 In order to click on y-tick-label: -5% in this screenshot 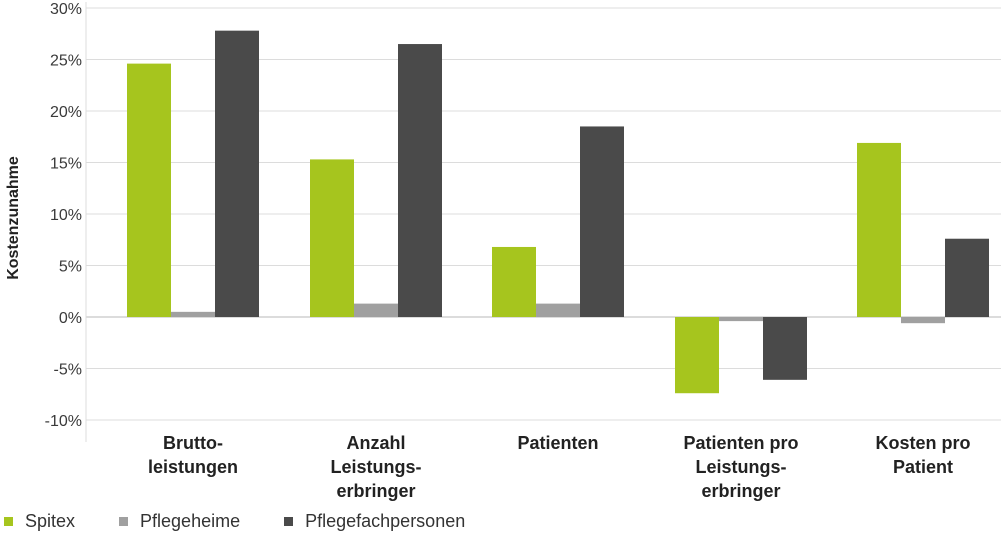, I will do `click(68, 370)`.